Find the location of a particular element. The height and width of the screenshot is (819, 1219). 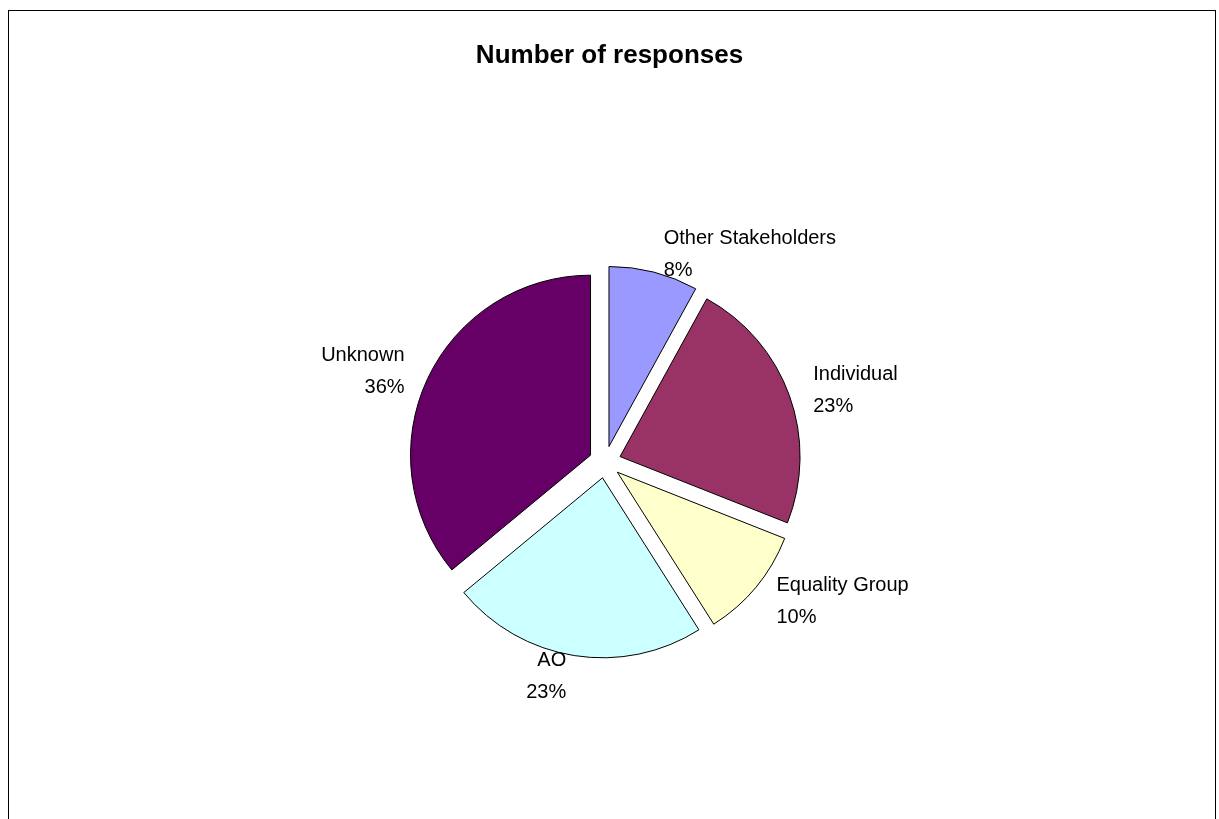

chart-title: Number of responses is located at coordinates (609, 54).